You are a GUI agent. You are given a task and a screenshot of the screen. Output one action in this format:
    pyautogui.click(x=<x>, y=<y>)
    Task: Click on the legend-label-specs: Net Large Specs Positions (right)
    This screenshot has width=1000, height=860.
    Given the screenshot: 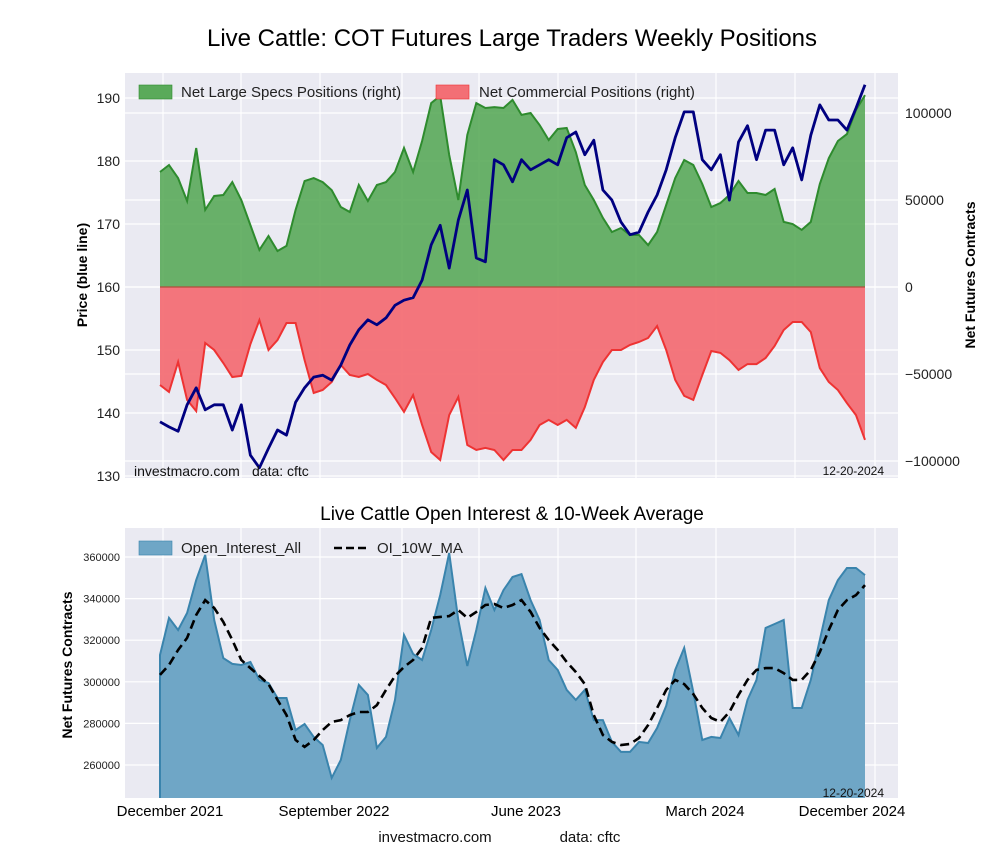 What is the action you would take?
    pyautogui.click(x=291, y=92)
    